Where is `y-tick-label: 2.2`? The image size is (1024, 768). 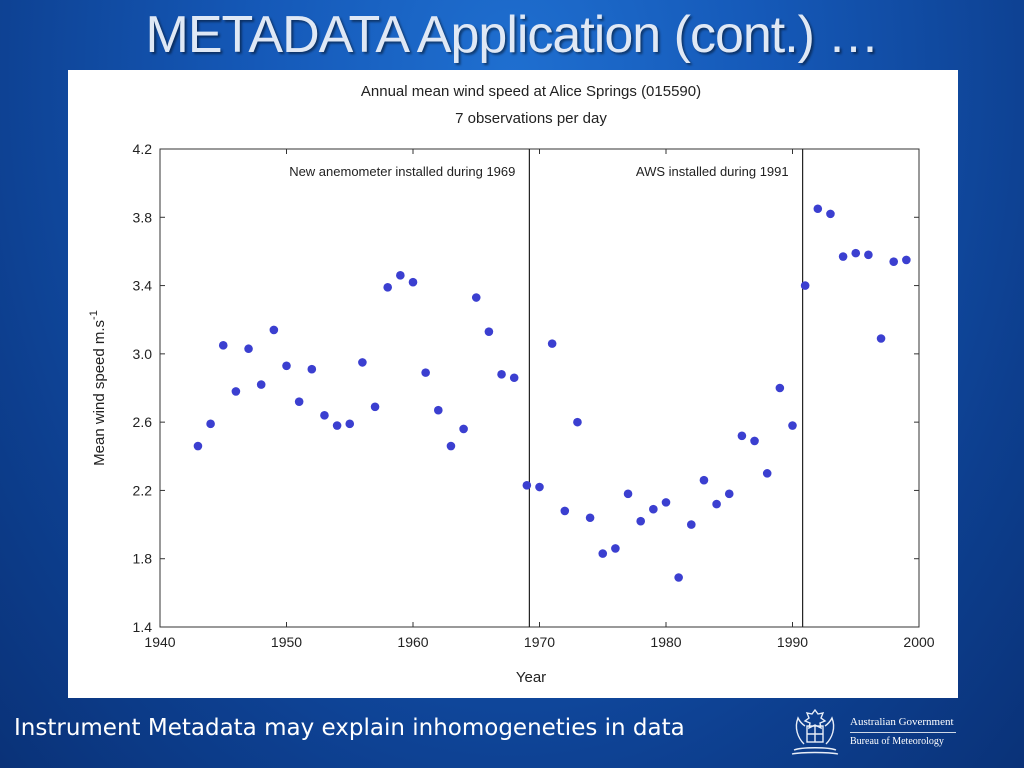 y-tick-label: 2.2 is located at coordinates (143, 490).